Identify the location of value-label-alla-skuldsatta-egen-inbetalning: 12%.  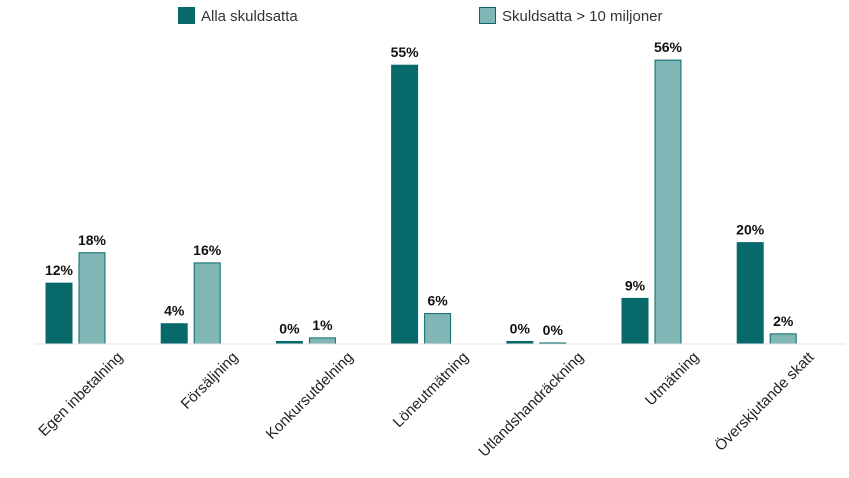
(59, 270).